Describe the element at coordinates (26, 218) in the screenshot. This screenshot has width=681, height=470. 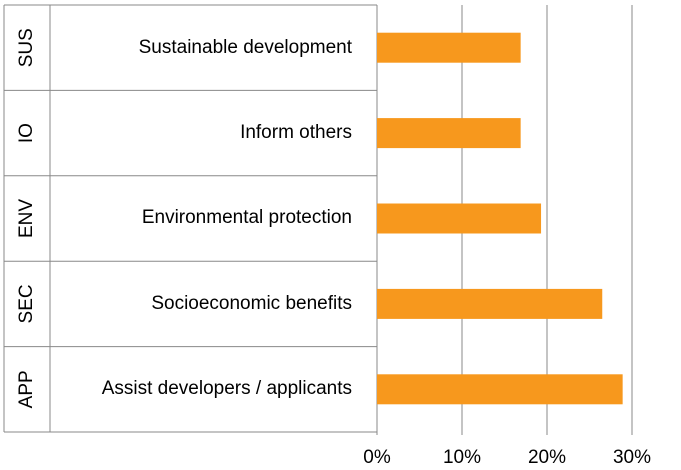
I see `group-label: ENV` at that location.